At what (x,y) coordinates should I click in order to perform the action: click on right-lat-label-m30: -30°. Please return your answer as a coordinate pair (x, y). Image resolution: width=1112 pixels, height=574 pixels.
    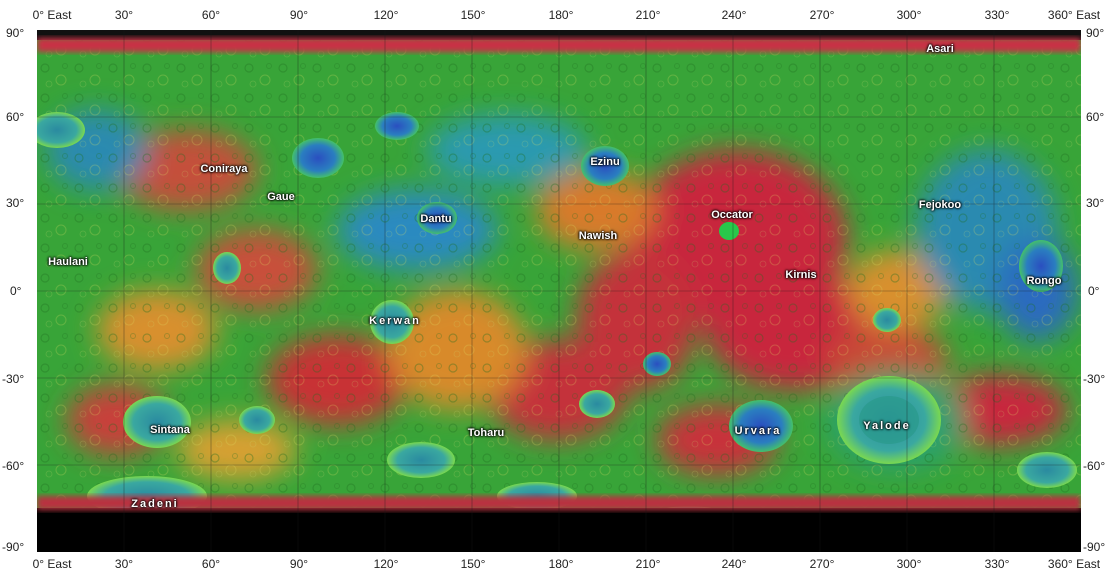
    Looking at the image, I should click on (1094, 379).